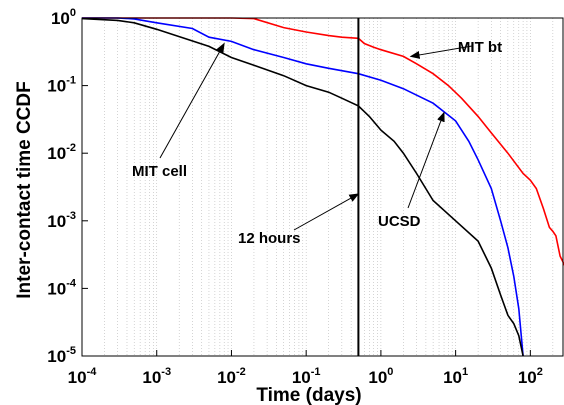 This screenshot has width=564, height=405. Describe the element at coordinates (61, 220) in the screenshot. I see `y-tick-label: 10⁻³` at that location.